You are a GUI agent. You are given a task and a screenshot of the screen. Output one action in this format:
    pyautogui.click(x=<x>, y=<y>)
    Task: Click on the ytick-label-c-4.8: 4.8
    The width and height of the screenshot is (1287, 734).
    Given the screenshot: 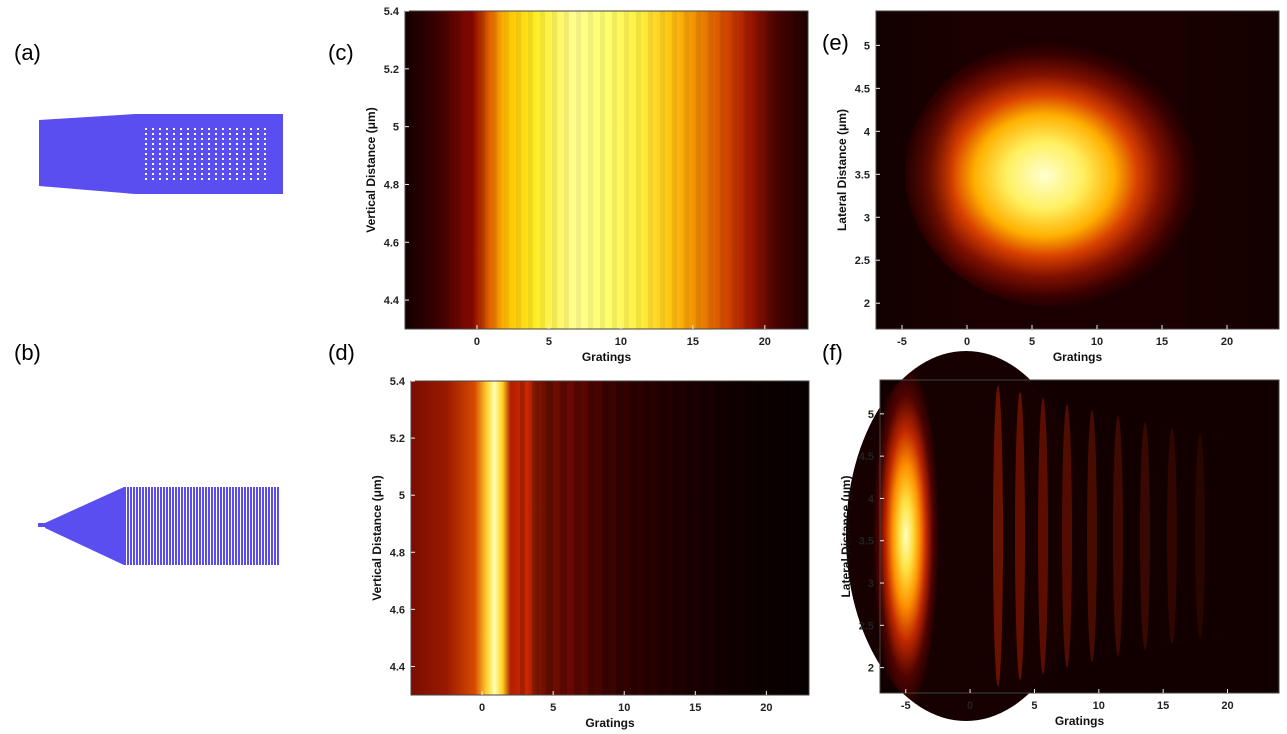 What is the action you would take?
    pyautogui.click(x=391, y=185)
    